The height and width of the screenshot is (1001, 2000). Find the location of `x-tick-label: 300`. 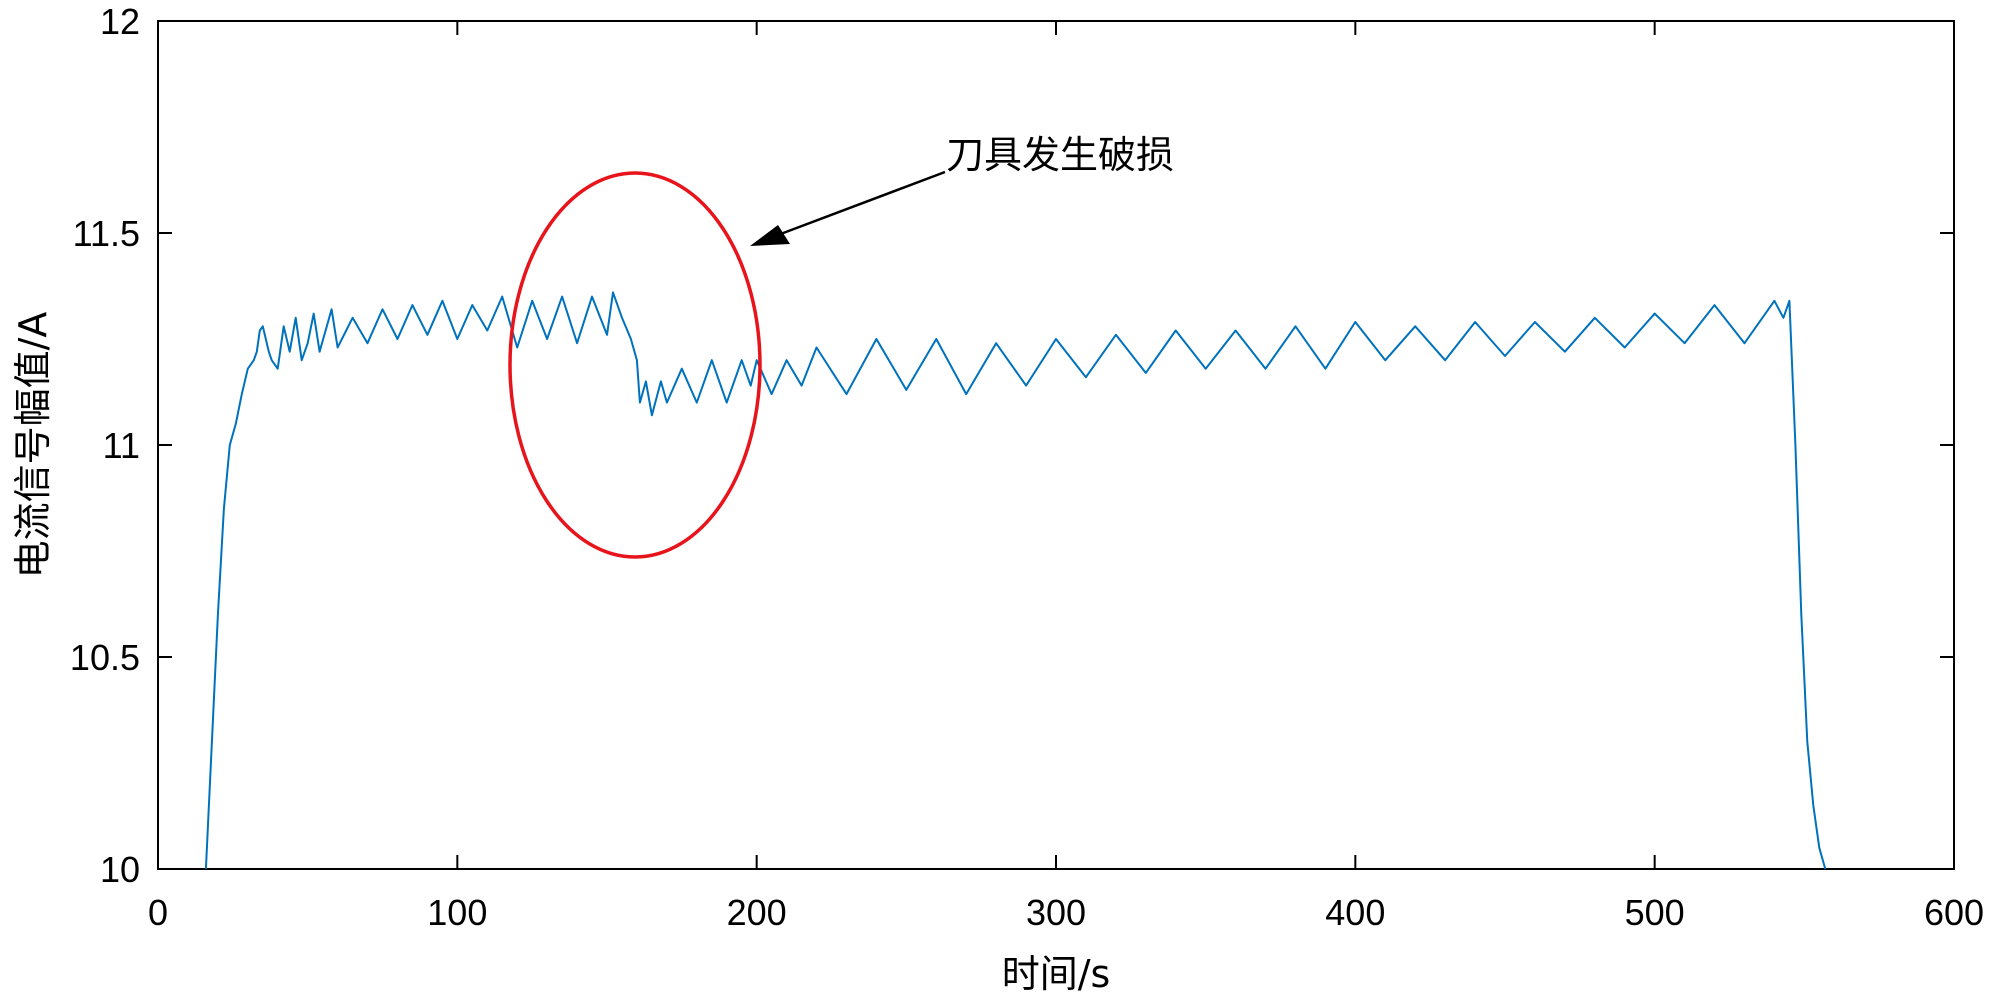

x-tick-label: 300 is located at coordinates (1056, 912).